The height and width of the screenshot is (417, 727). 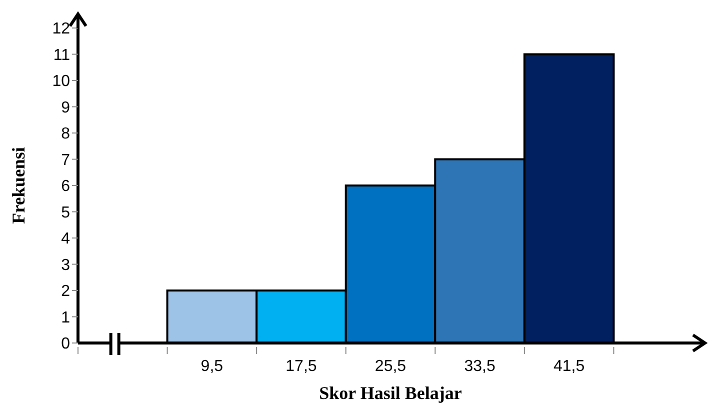 What do you see at coordinates (61, 81) in the screenshot?
I see `y-tick-label: 10` at bounding box center [61, 81].